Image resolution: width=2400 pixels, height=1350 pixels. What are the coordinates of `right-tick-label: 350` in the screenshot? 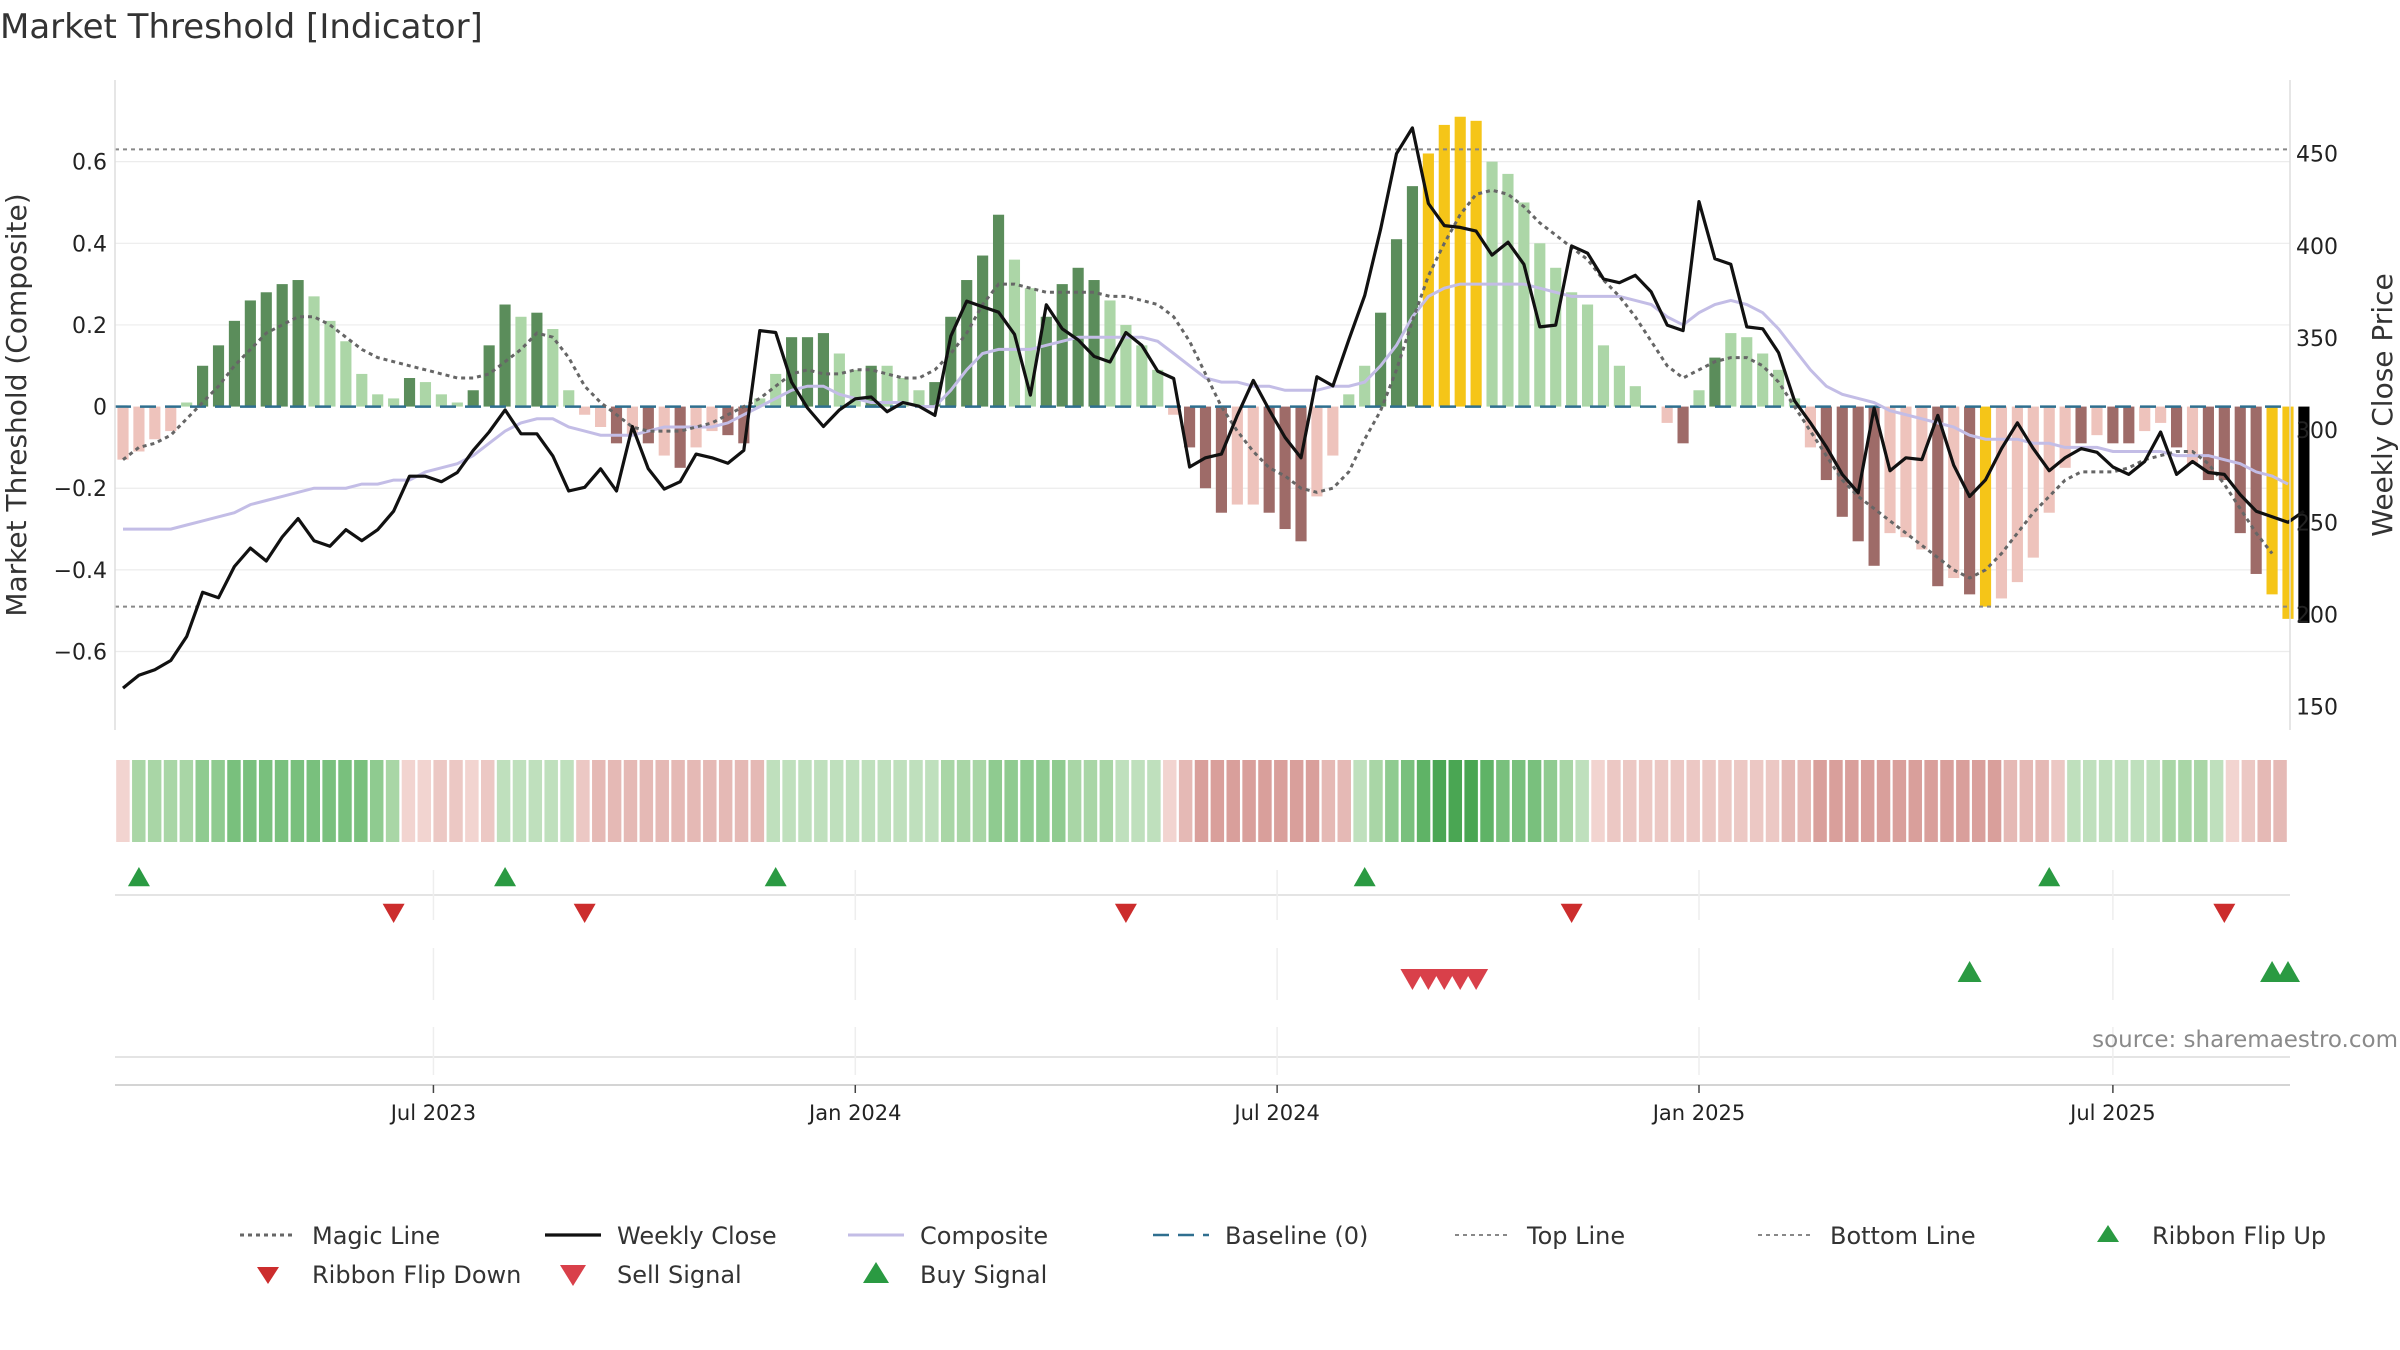 It's located at (2317, 339).